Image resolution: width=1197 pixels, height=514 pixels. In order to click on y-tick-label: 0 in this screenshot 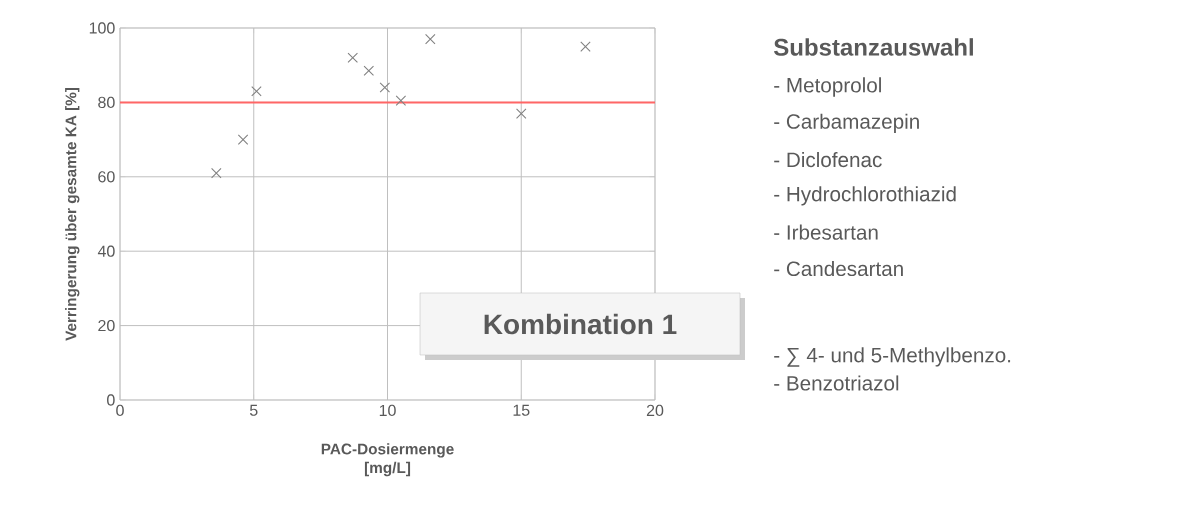, I will do `click(111, 400)`.